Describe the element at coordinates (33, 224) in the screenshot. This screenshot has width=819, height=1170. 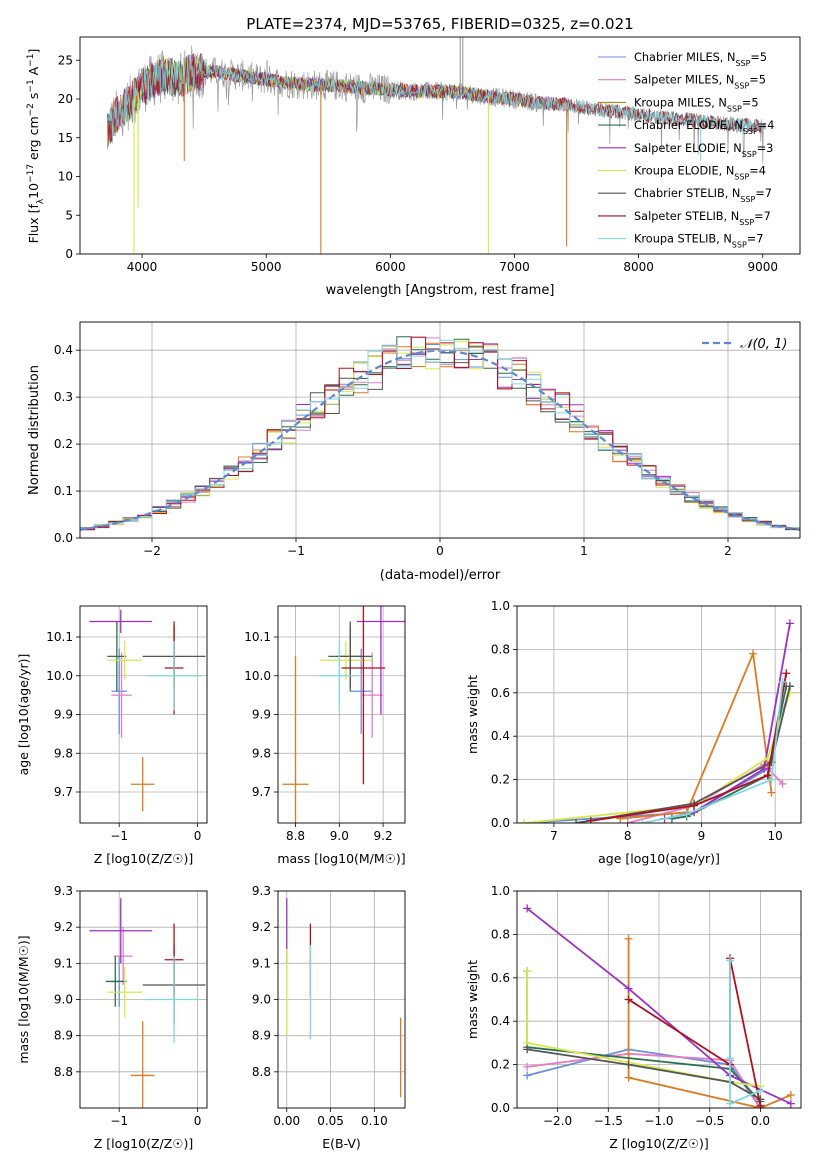
I see `y-axis-label-part: Flux [f` at that location.